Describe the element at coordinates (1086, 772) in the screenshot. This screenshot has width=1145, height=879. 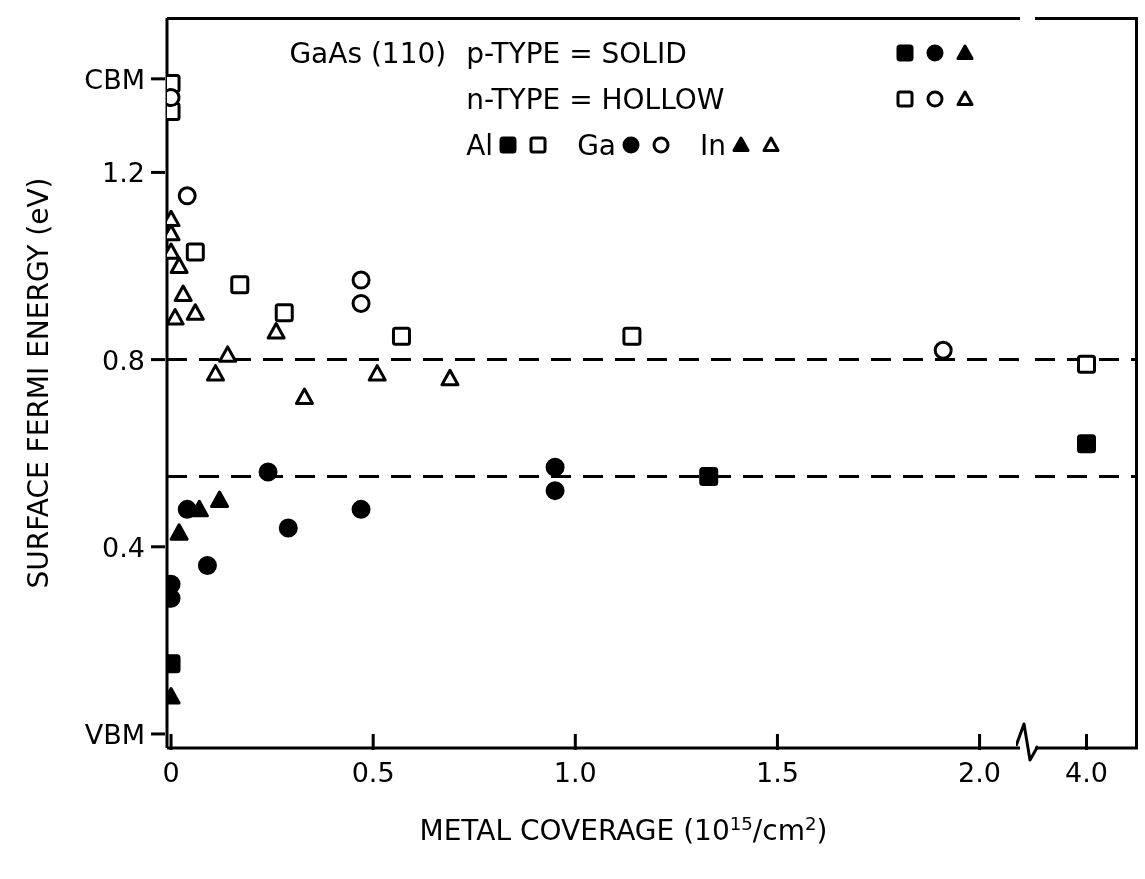
I see `x-tick-label: 4.0` at that location.